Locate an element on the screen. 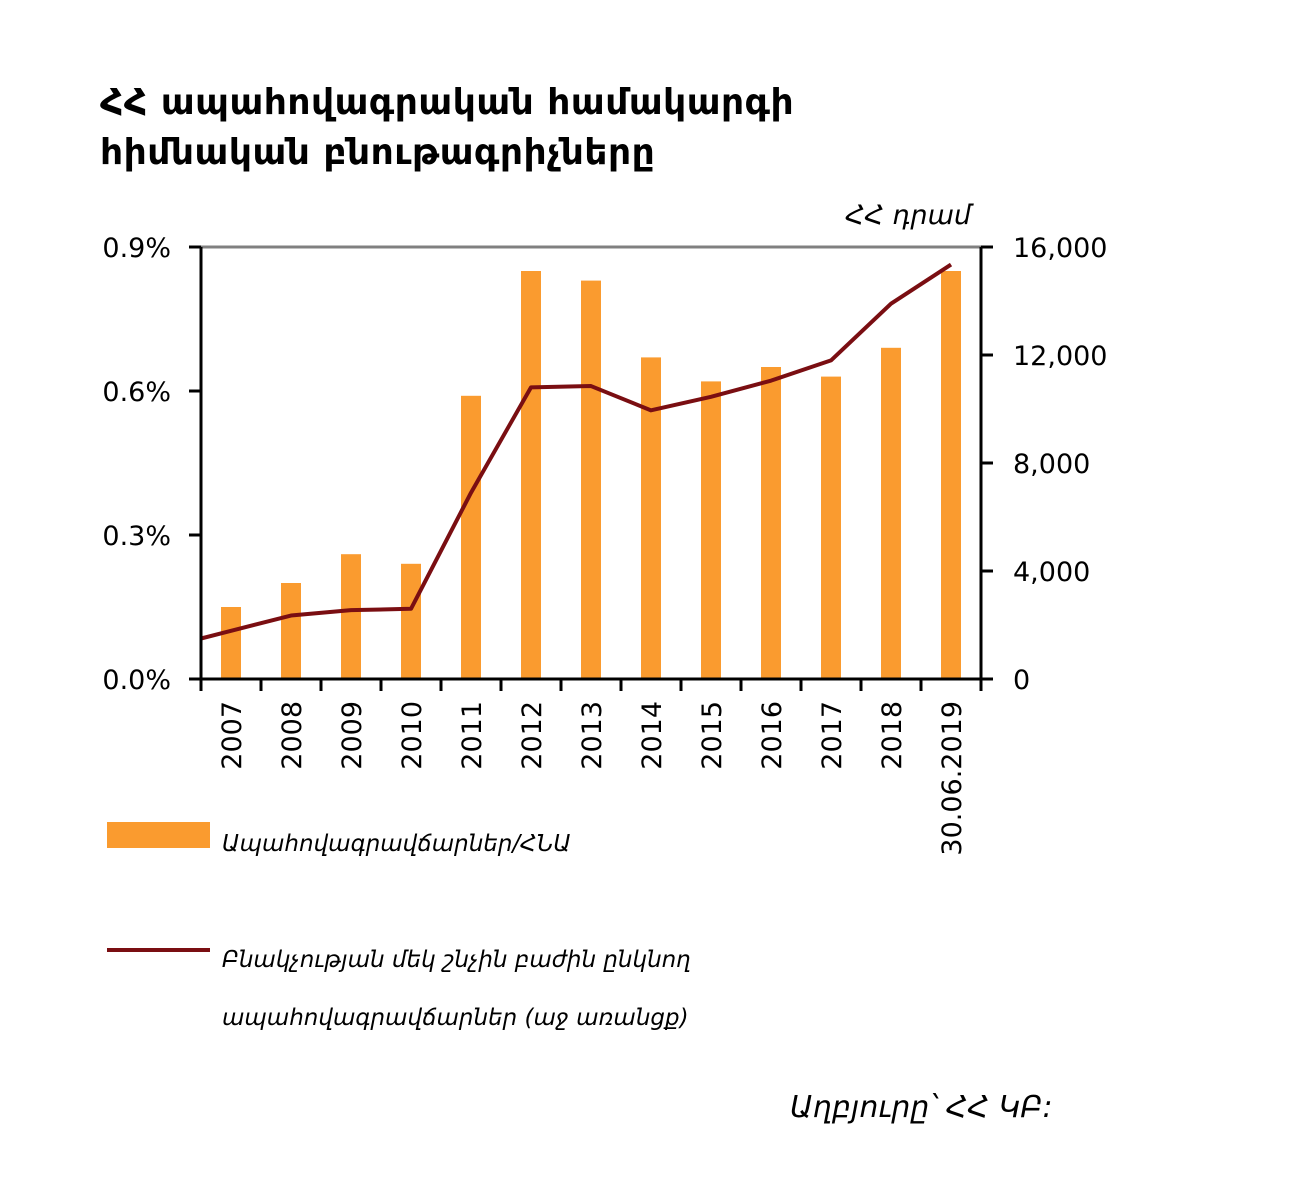 Image resolution: width=1296 pixels, height=1202 pixels. x-tick-label-2012: 2012 is located at coordinates (532, 735).